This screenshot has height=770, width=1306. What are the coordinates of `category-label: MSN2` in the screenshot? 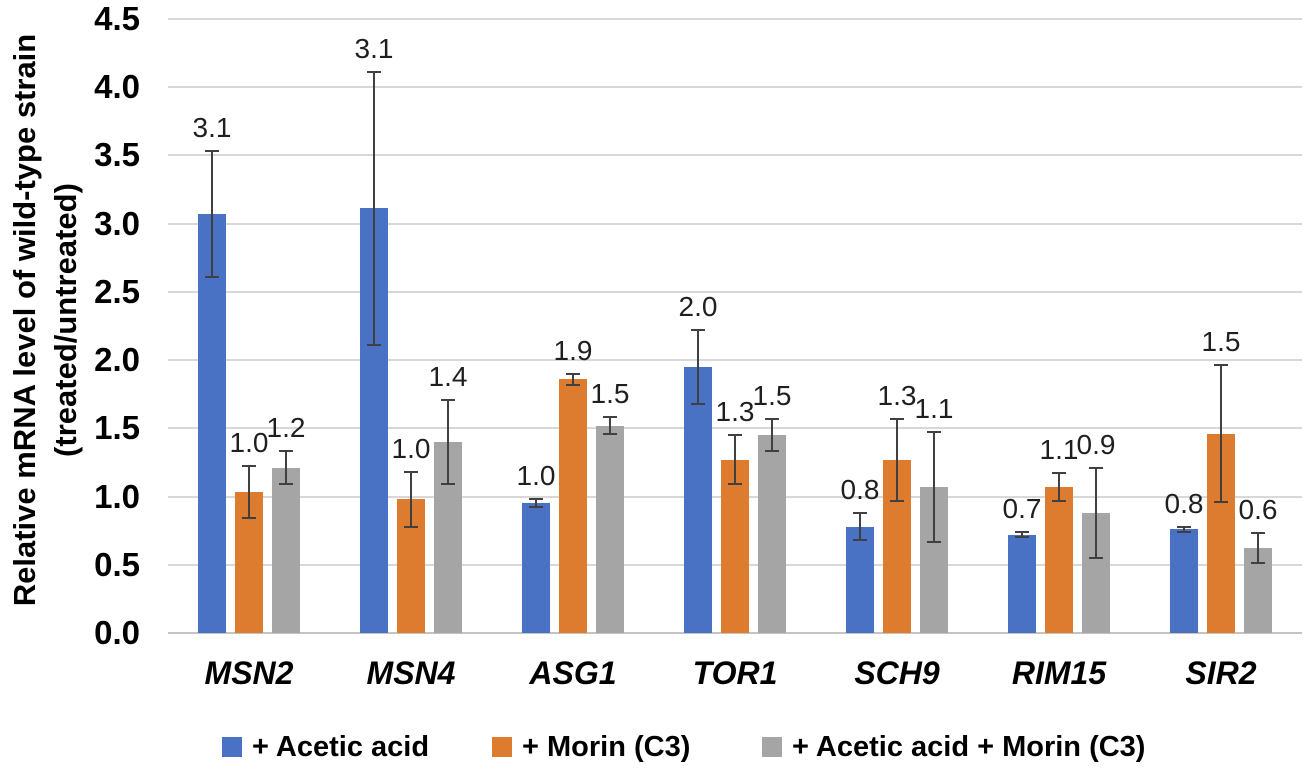 It's located at (249, 673).